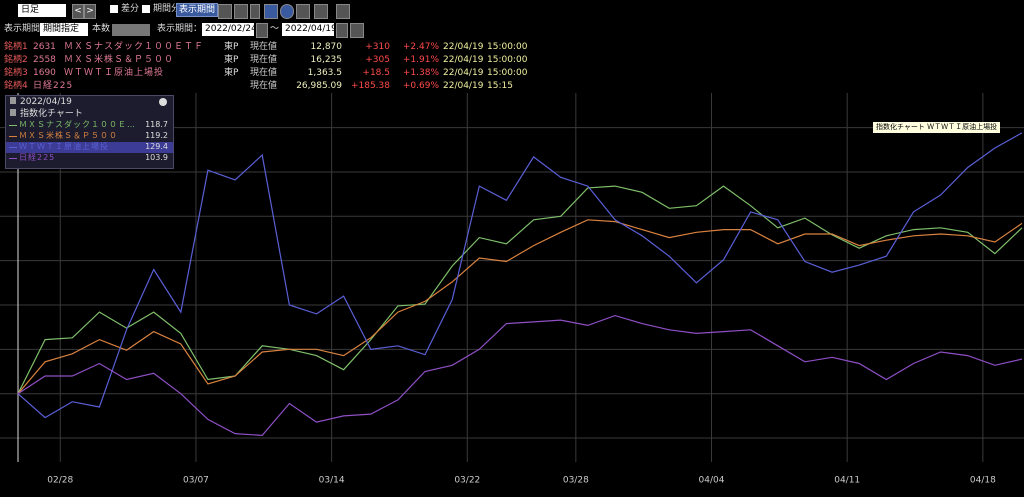 The width and height of the screenshot is (1024, 497). Describe the element at coordinates (89, 158) in the screenshot. I see `legend-row: 日経225 103.9` at that location.